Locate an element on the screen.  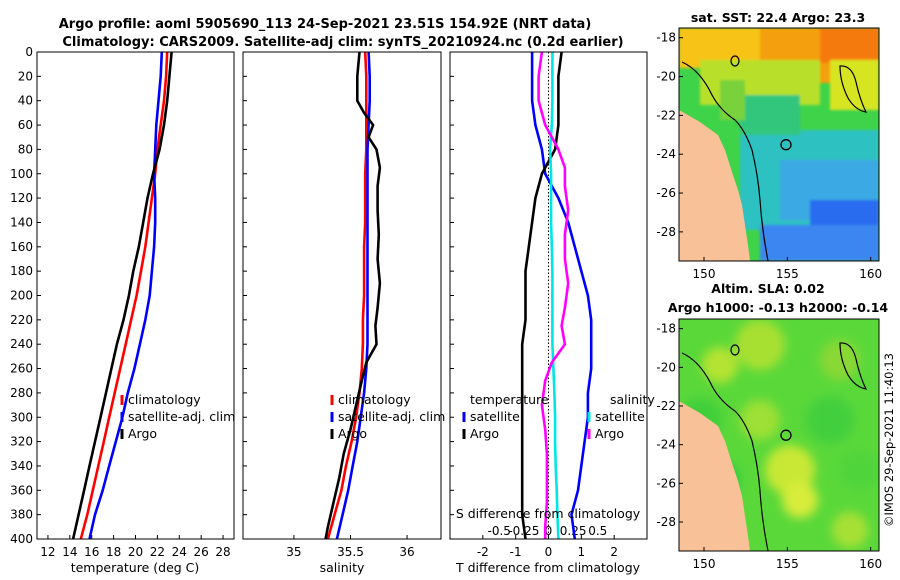
x-tick-label: -1 is located at coordinates (516, 552).